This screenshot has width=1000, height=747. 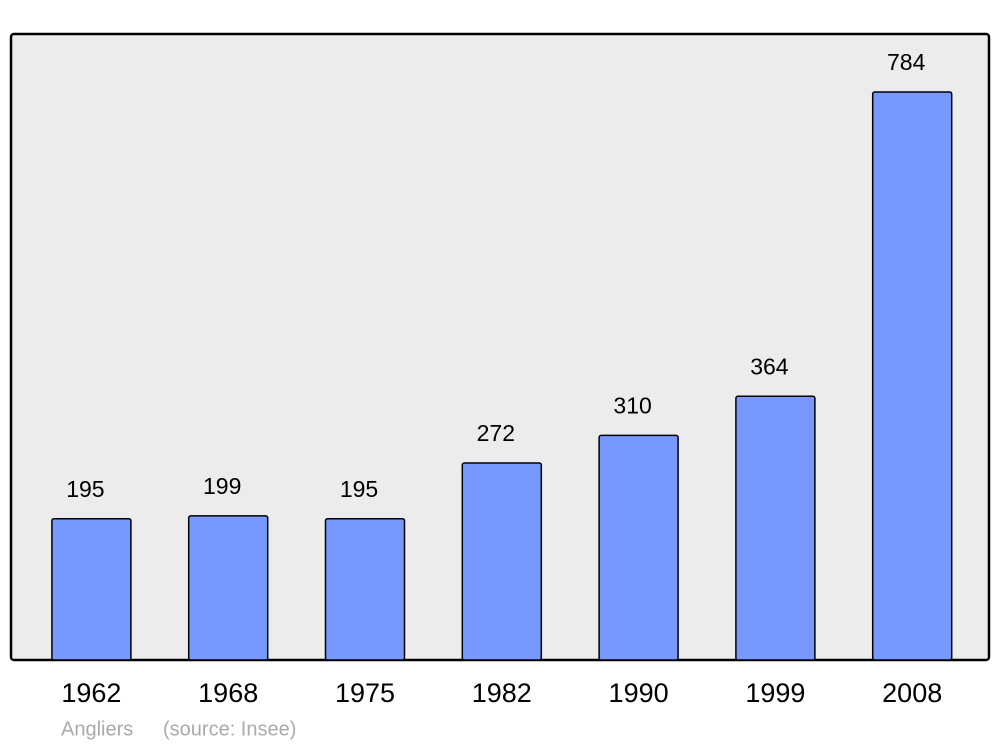 I want to click on x-tick-label: 1990, so click(x=639, y=693).